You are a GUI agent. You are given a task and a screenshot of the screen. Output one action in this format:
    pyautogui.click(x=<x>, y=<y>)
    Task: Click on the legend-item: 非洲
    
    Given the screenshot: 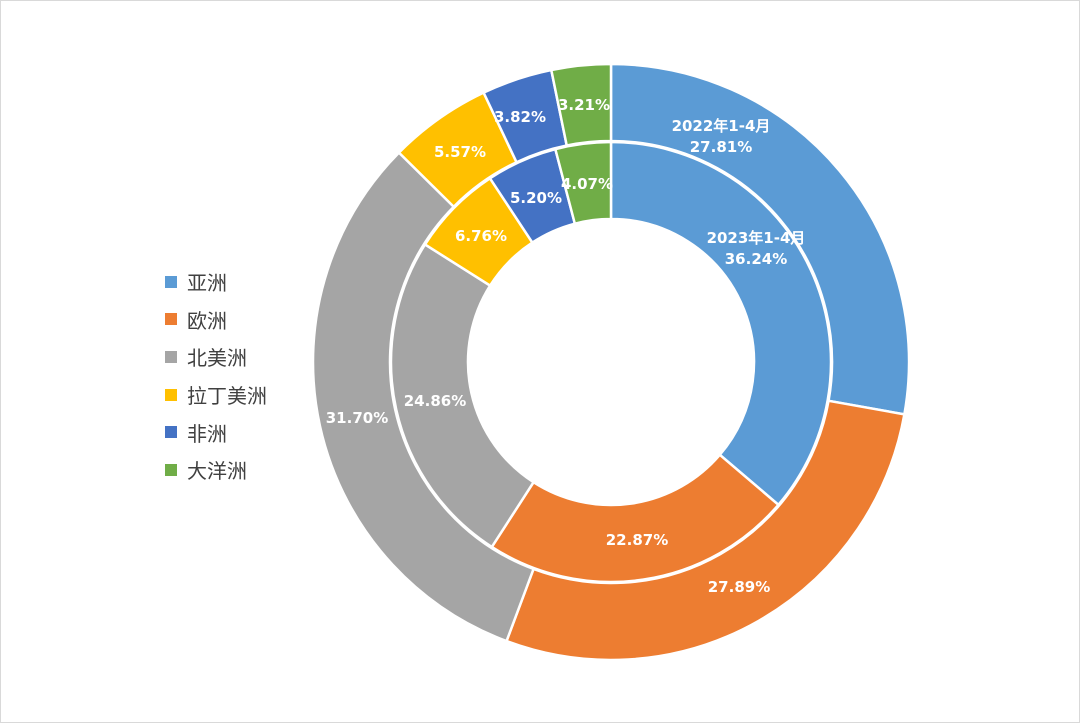 What is the action you would take?
    pyautogui.click(x=216, y=432)
    